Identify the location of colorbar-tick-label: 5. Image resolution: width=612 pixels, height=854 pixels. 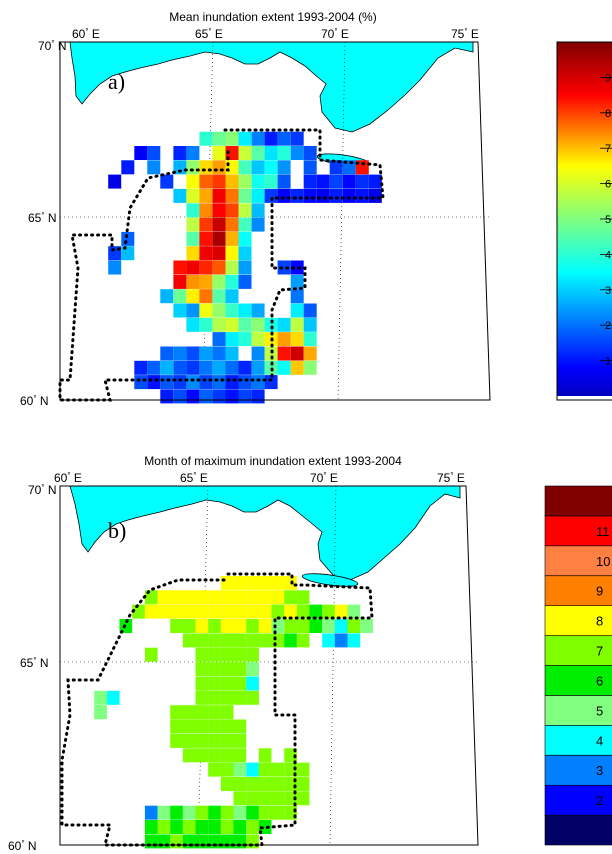
(599, 710).